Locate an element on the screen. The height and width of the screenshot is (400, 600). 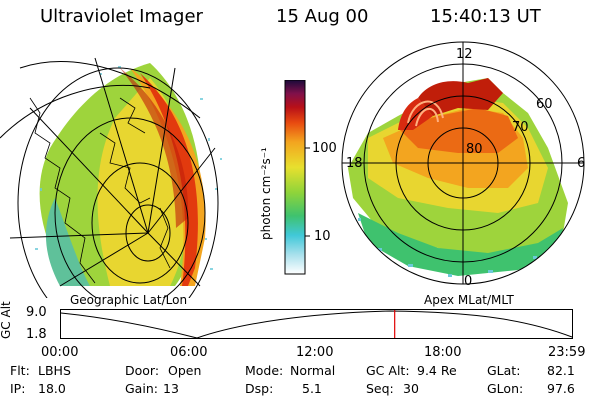
glon-label: GLon: is located at coordinates (505, 388).